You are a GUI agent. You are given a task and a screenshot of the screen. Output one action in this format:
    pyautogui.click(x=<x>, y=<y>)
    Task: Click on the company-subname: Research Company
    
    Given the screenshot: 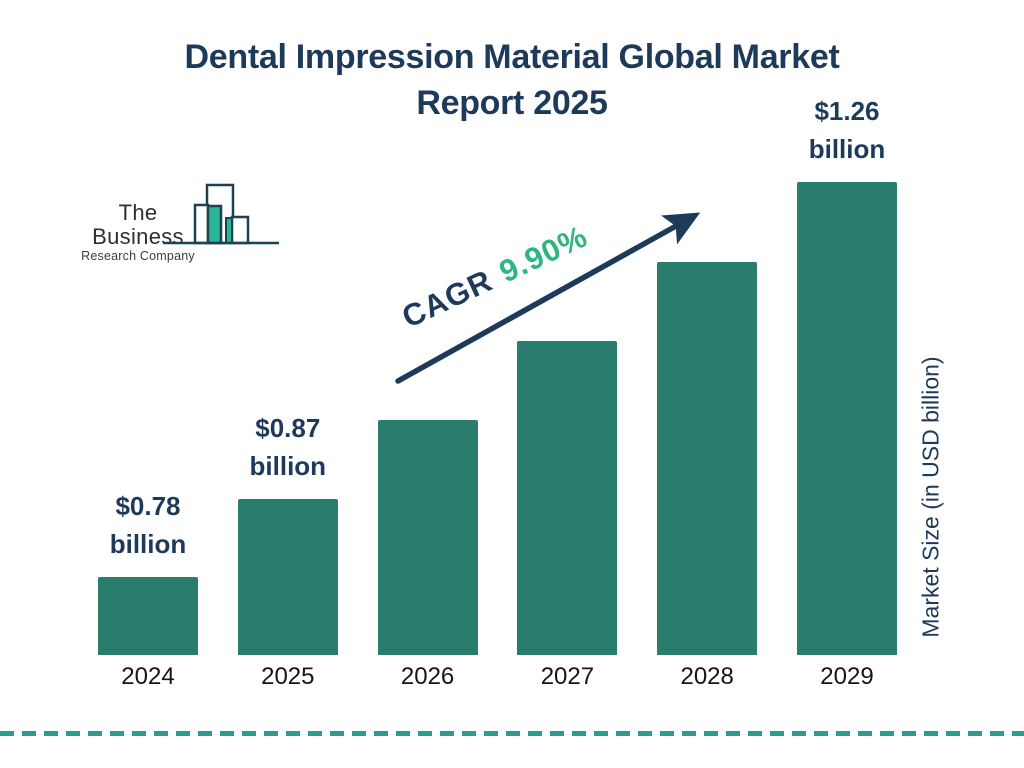 What is the action you would take?
    pyautogui.click(x=138, y=256)
    